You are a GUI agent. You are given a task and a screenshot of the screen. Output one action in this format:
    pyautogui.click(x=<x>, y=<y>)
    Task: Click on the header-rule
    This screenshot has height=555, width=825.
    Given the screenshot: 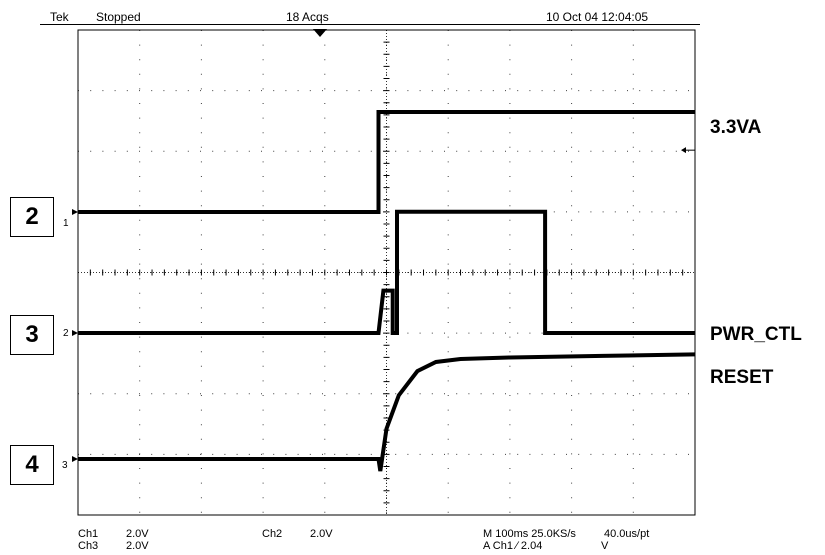 What is the action you would take?
    pyautogui.click(x=370, y=24)
    